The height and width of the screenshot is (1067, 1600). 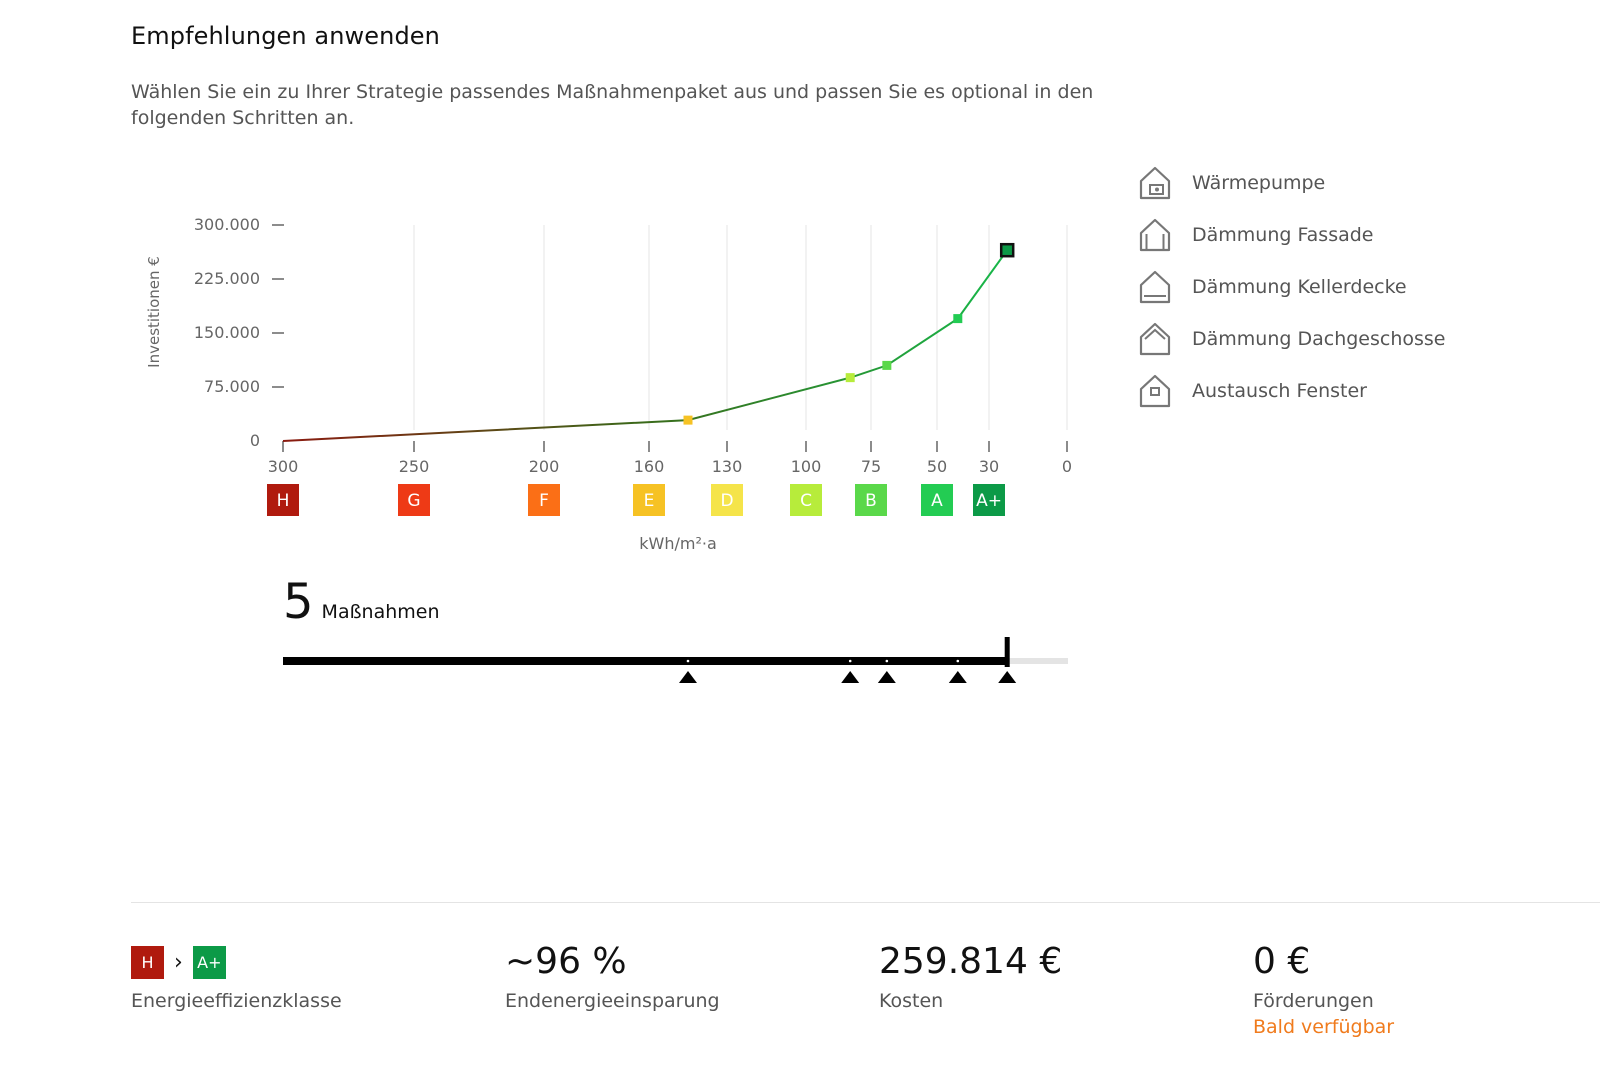 I want to click on kpi-value: ~96 %, so click(x=566, y=961).